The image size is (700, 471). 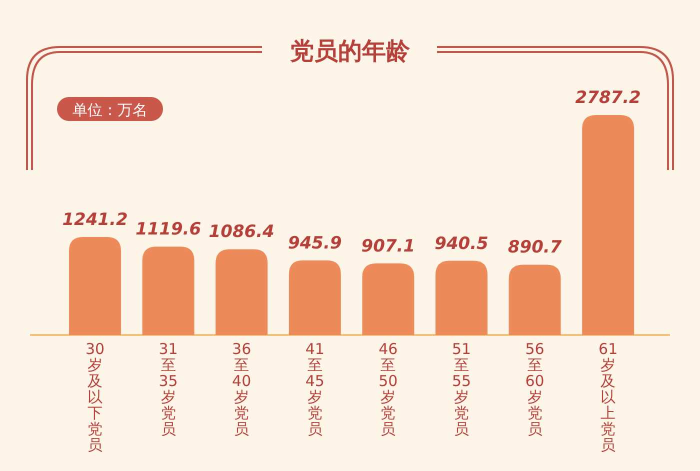 I want to click on x-tick-label: 30岁及以下党员, so click(x=95, y=397).